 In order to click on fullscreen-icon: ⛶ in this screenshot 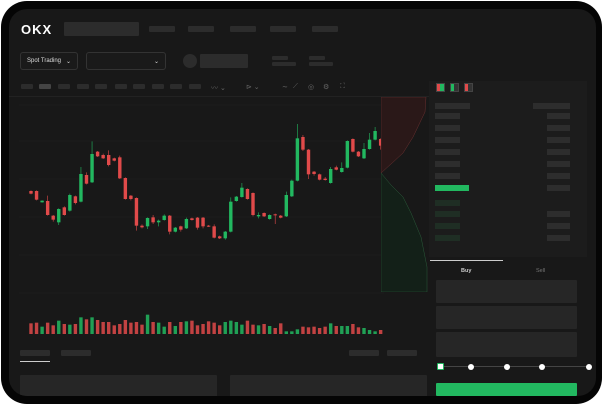, I will do `click(342, 86)`.